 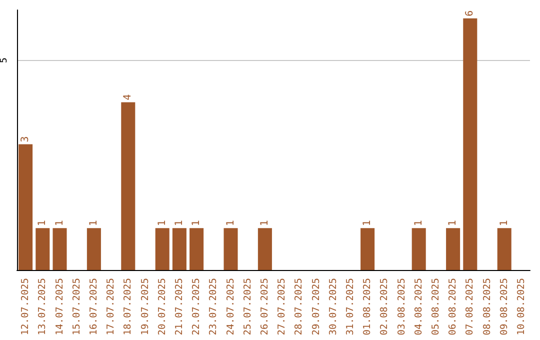 I want to click on x-tick-label: 04.08.2025, so click(x=418, y=307).